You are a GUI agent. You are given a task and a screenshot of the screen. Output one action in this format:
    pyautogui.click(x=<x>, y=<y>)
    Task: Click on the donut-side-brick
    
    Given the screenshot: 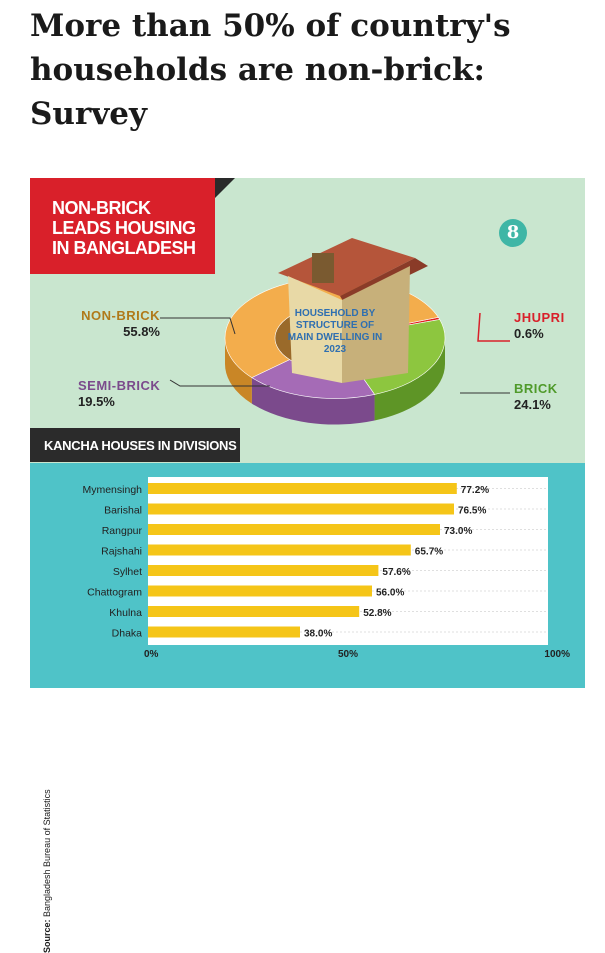 What is the action you would take?
    pyautogui.click(x=409, y=379)
    